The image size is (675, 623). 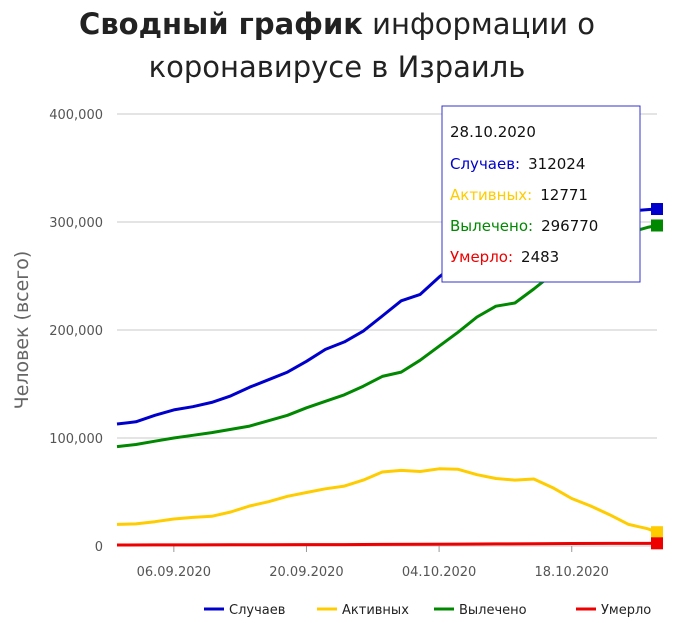 I want to click on y-axis-ticks: 0 100,000 200,000 300,000 400,000, so click(x=76, y=331).